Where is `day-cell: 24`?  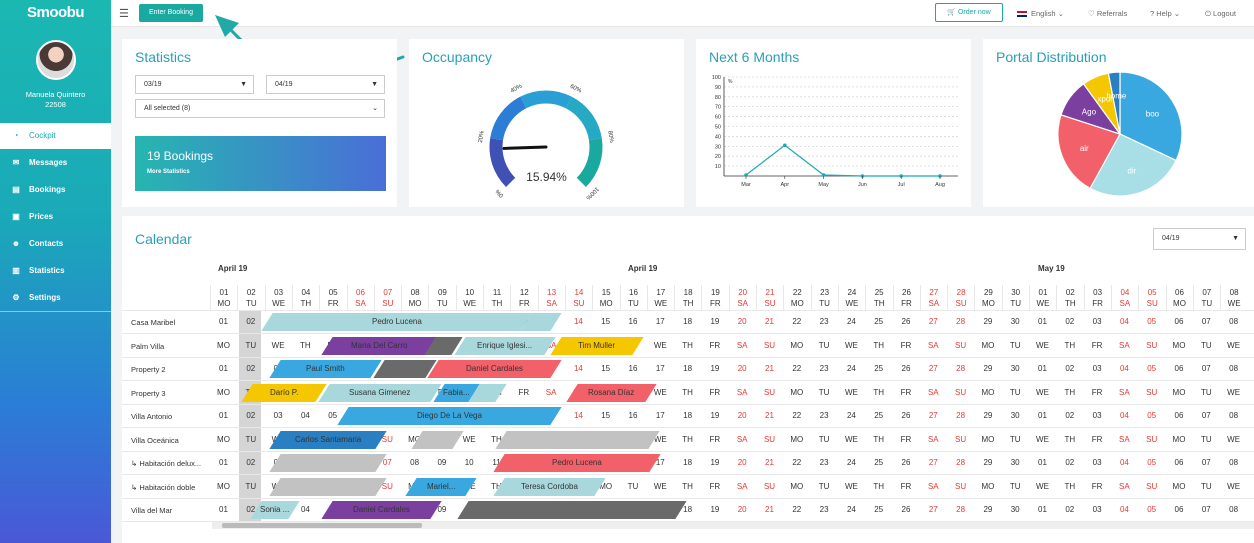 day-cell: 24 is located at coordinates (851, 509).